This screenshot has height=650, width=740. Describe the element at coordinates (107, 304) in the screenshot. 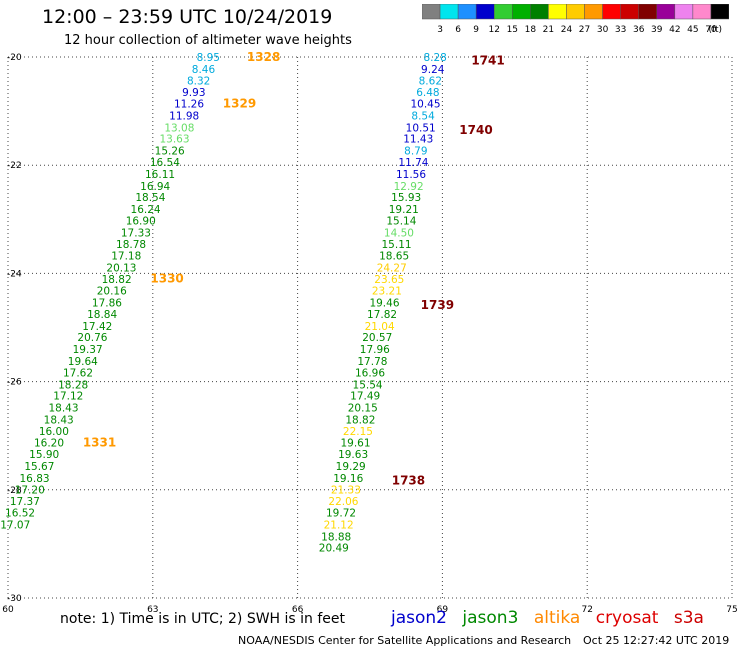

I see `wave-height-label: 17.86` at that location.